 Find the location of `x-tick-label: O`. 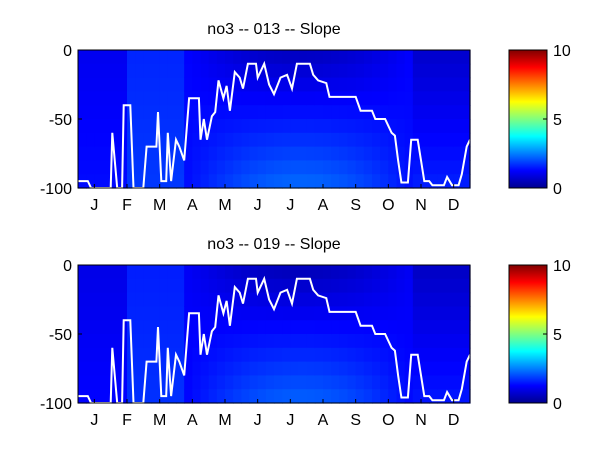

x-tick-label: O is located at coordinates (388, 420).